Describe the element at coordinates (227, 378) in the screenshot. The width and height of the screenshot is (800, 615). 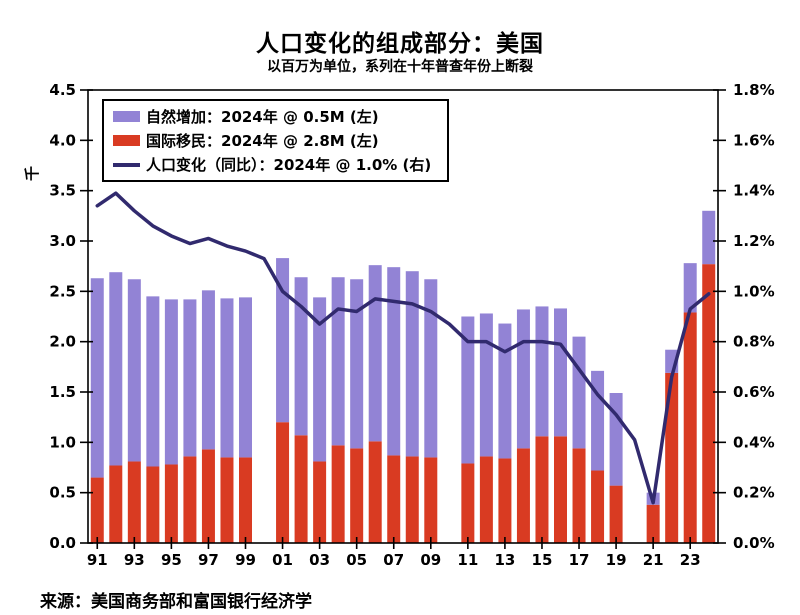
I see `bar-natural-1998` at that location.